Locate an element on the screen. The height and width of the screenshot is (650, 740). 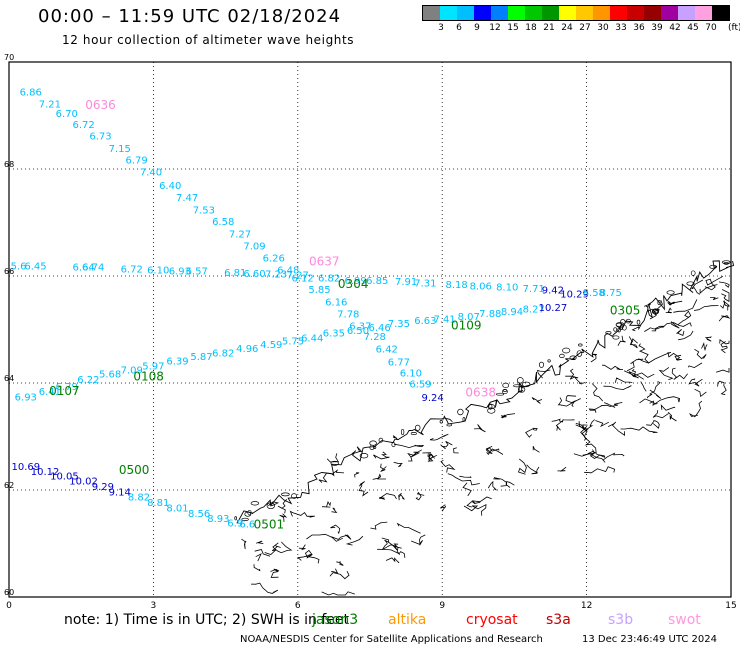
swh-value-label: 8.93 is located at coordinates (218, 519).